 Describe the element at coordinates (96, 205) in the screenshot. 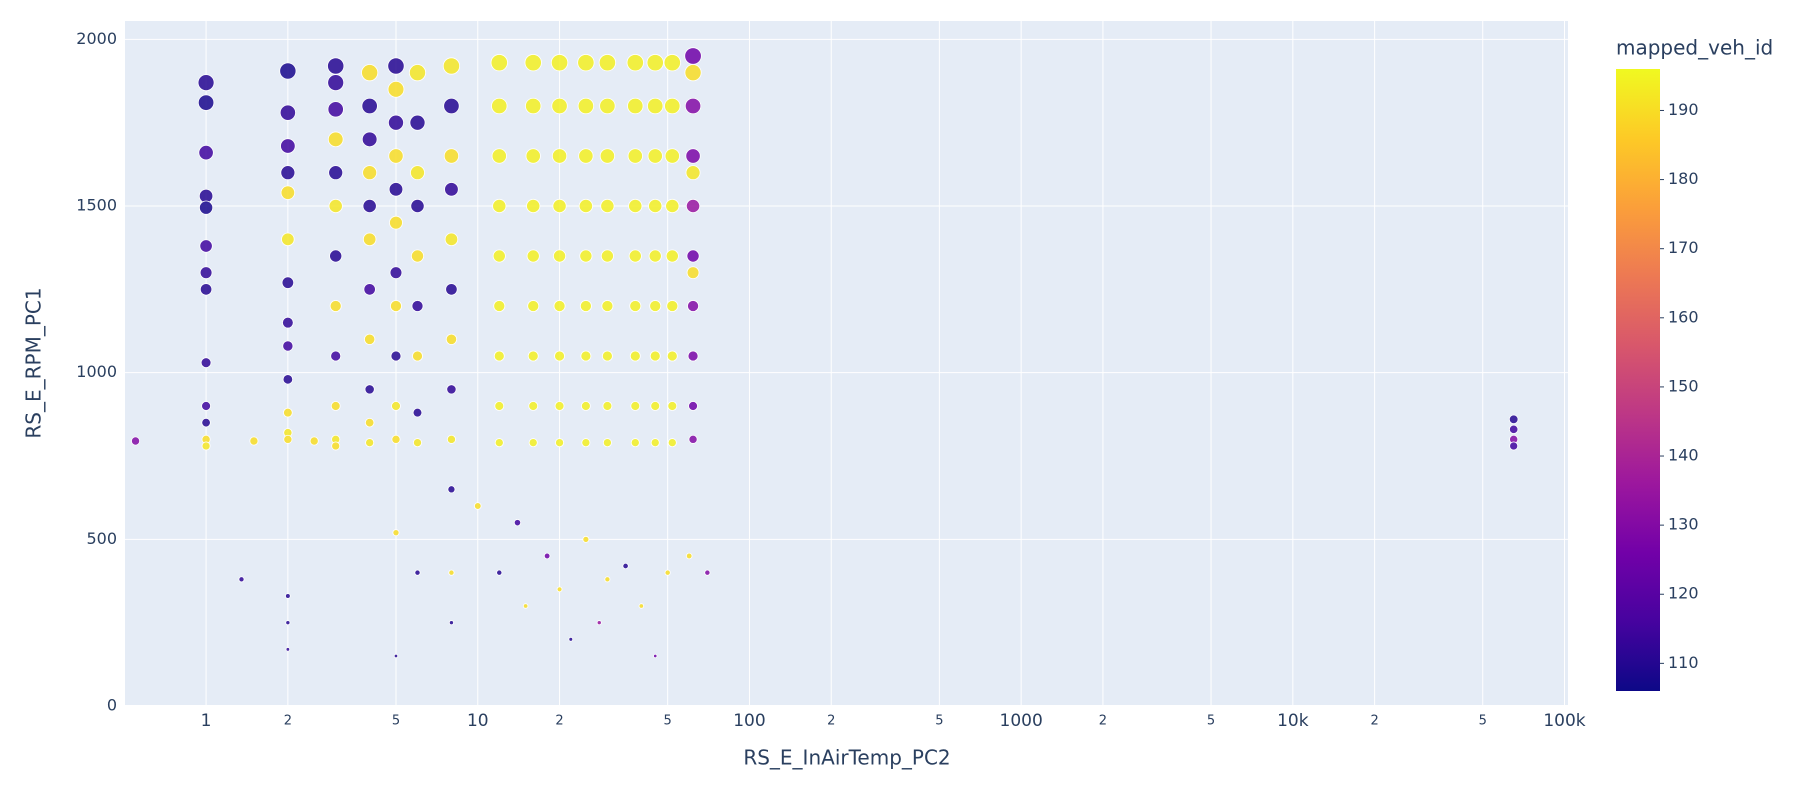

I see `y-tick-label: 1500` at that location.